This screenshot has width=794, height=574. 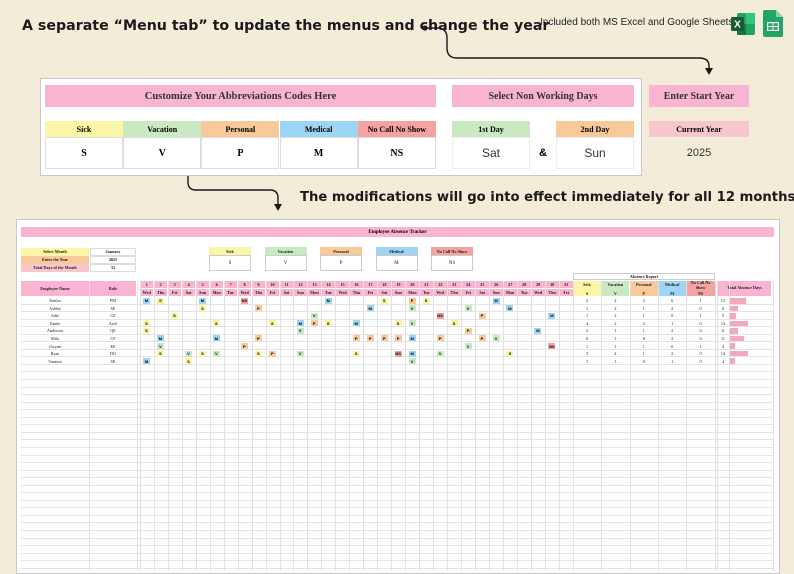 I want to click on employee-name: Ashley, so click(x=55, y=308).